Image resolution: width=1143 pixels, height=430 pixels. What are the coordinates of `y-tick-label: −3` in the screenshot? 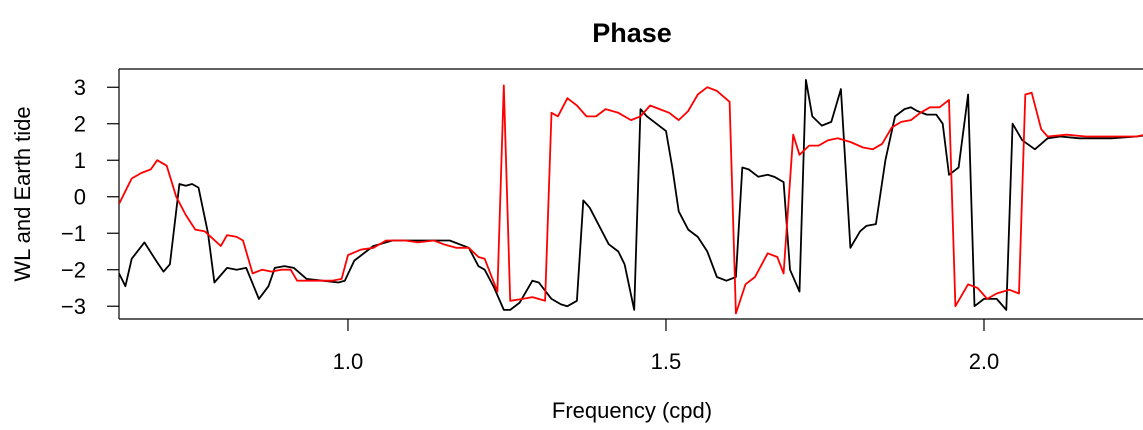 It's located at (73, 306).